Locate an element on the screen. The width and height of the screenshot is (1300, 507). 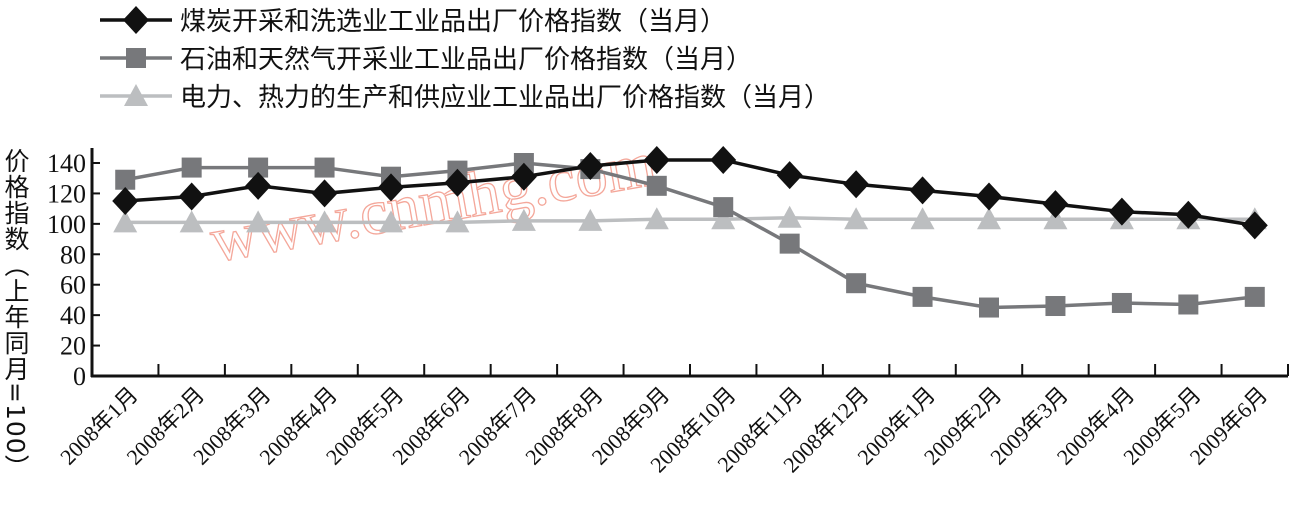
y-axis-label: 价格指数（上年同月=100） is located at coordinates (15, 314).